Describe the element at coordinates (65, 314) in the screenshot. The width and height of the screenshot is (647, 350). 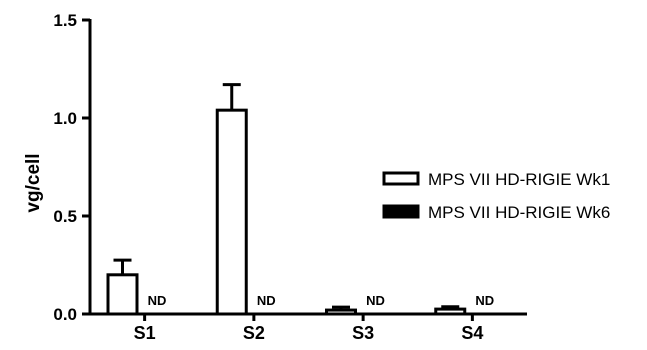
I see `y-tick-label: 0.0` at that location.